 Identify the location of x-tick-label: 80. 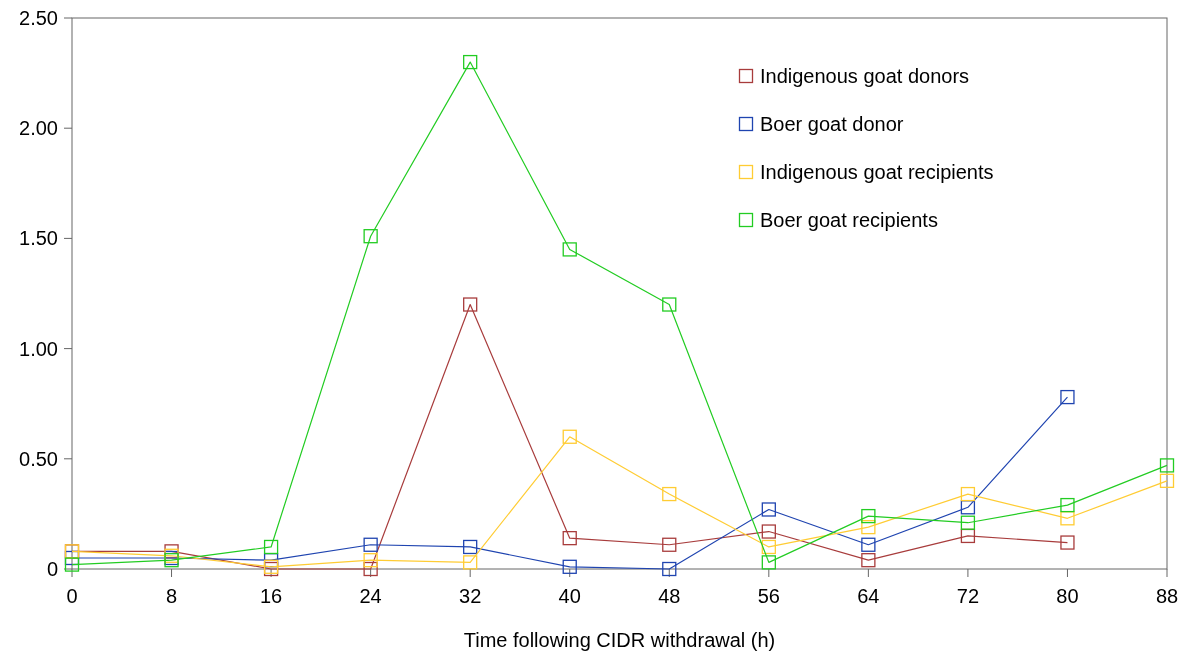
(1067, 596).